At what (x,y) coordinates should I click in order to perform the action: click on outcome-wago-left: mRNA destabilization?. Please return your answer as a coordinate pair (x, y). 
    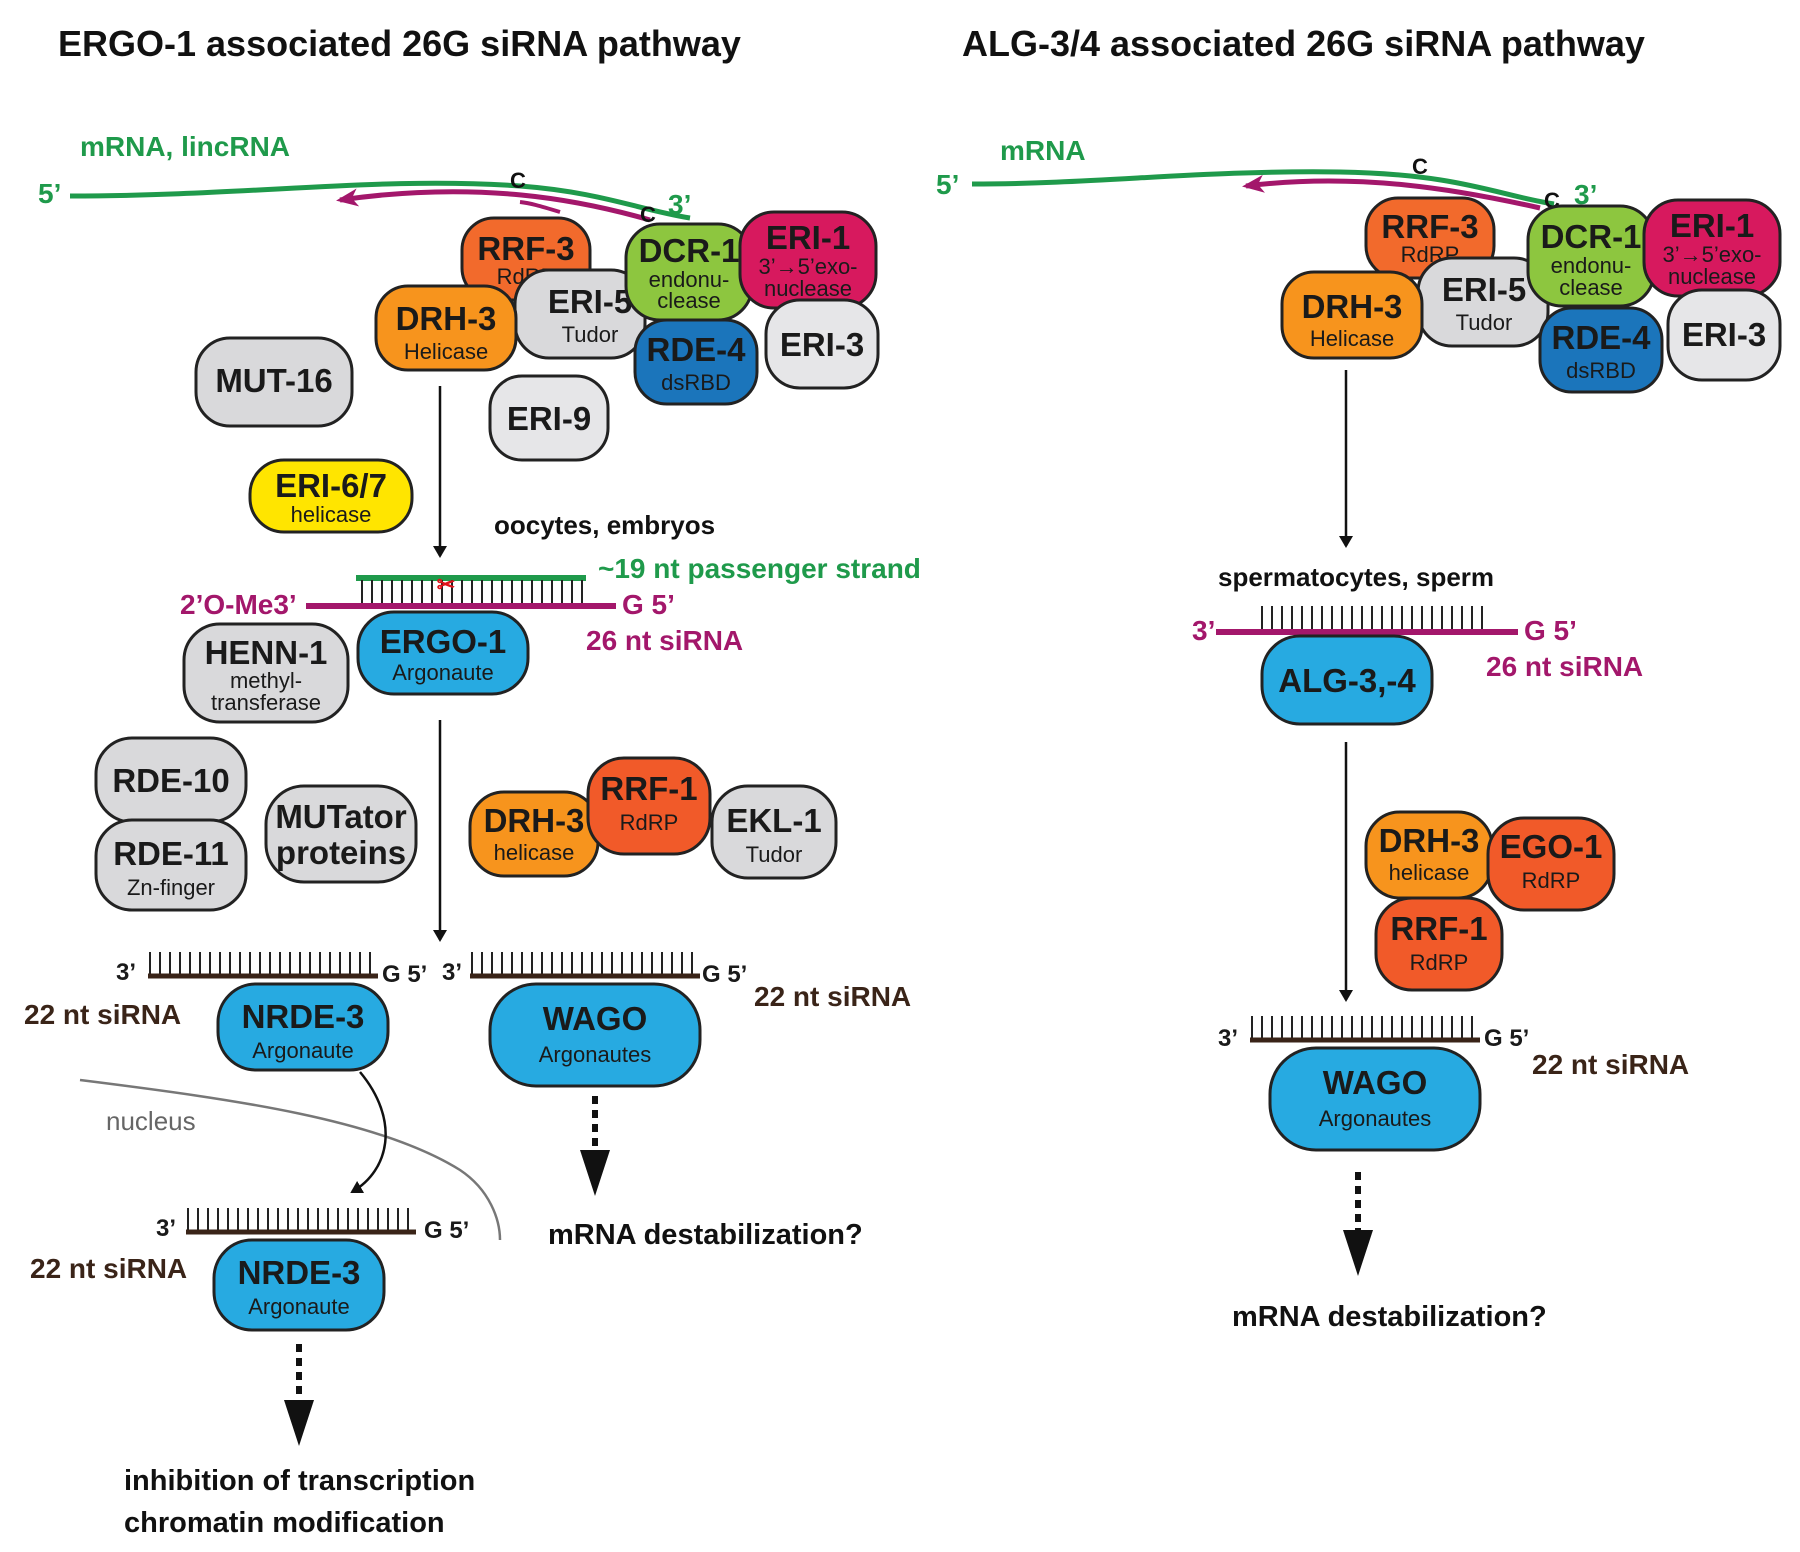
    Looking at the image, I should click on (705, 1235).